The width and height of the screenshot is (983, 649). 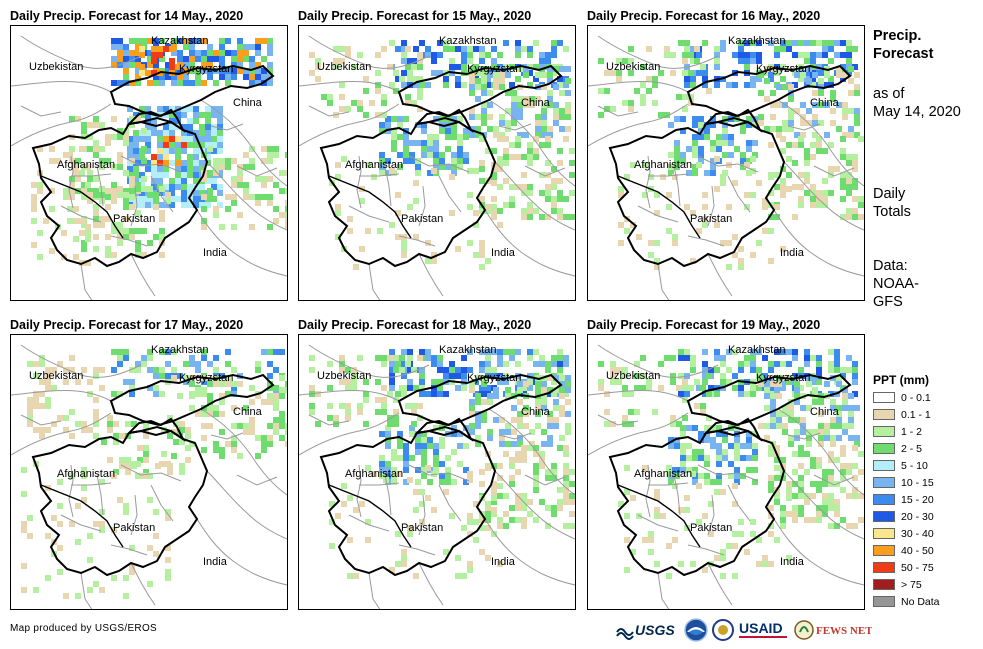 I want to click on usaid-text: USAID, so click(x=761, y=628).